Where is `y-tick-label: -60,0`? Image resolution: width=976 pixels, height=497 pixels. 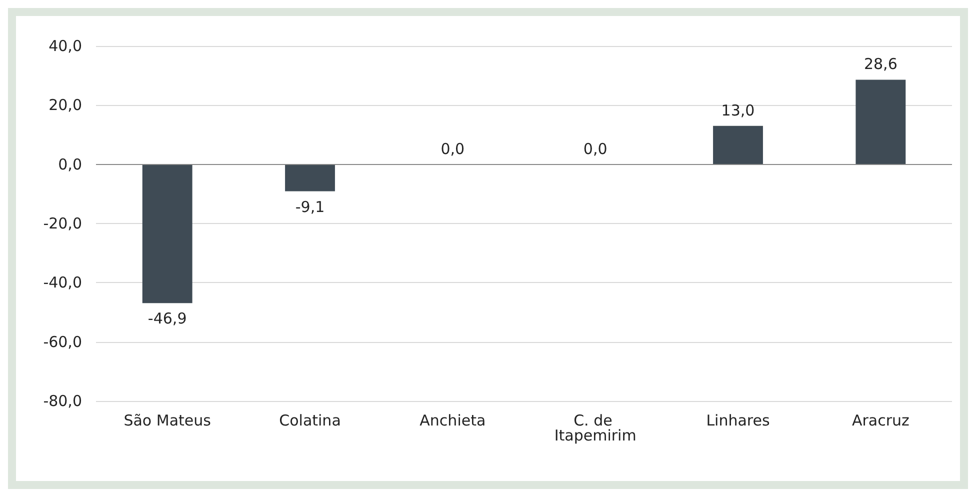 y-tick-label: -60,0 is located at coordinates (62, 341).